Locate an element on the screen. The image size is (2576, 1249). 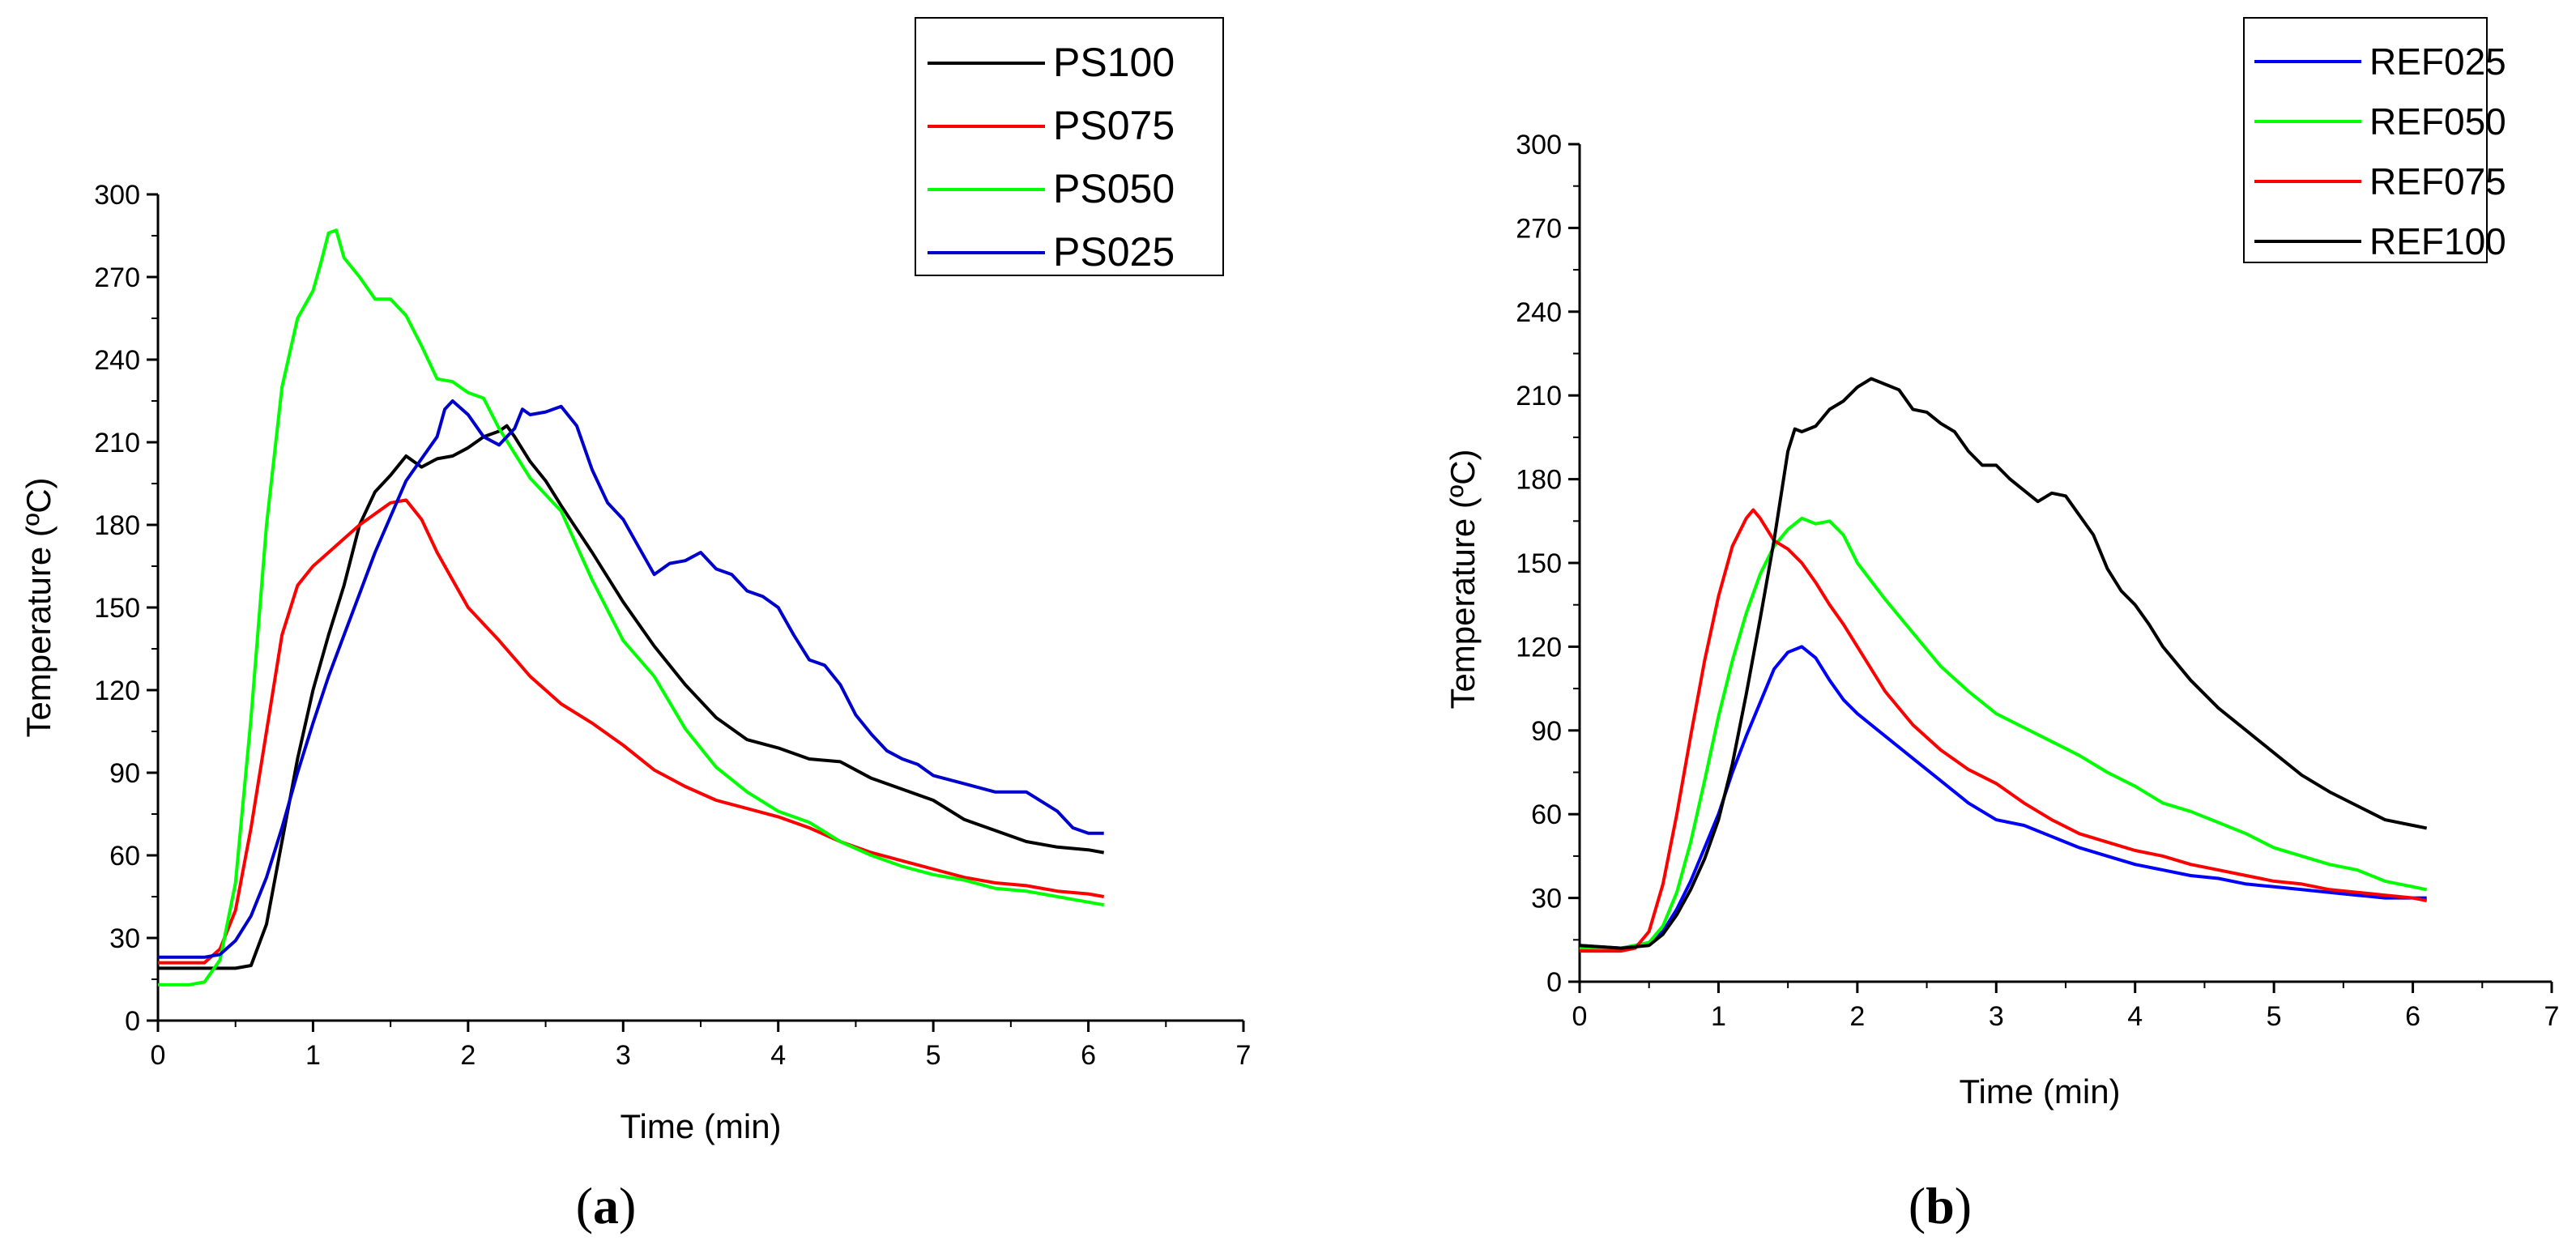
series-line-ps075 is located at coordinates (631, 731).